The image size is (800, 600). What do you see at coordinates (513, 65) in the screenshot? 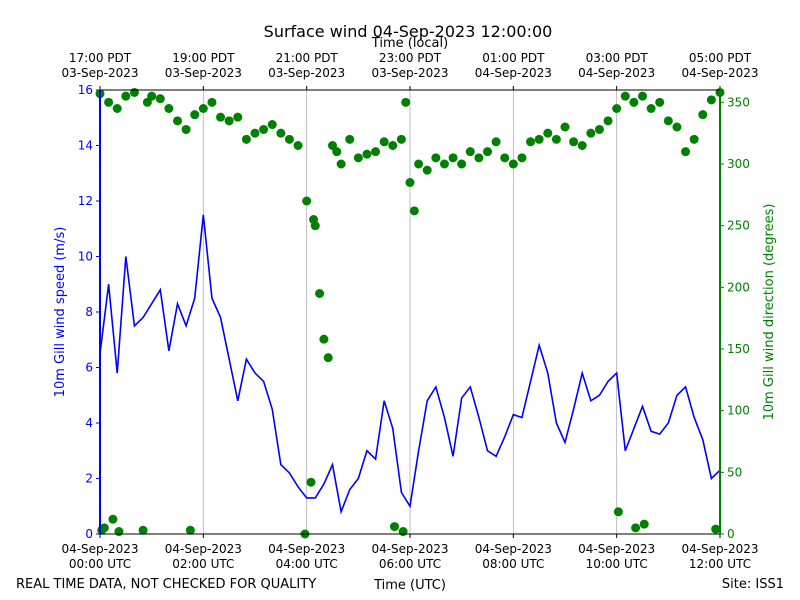
I see `x2-tick-label: 01:00 PDT 04-Sep-2023` at bounding box center [513, 65].